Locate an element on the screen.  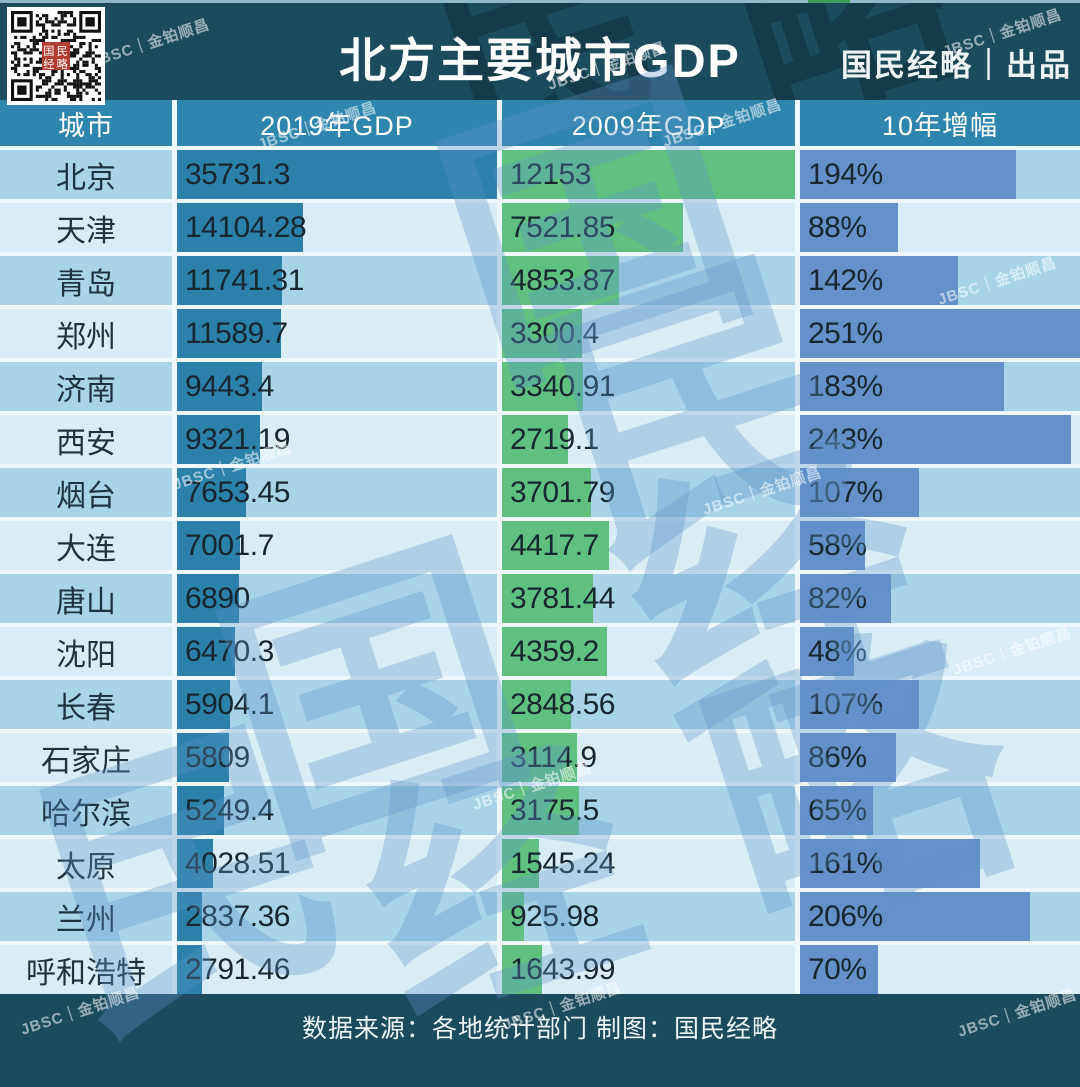
gdp2009-cell: 12153 is located at coordinates (648, 174).